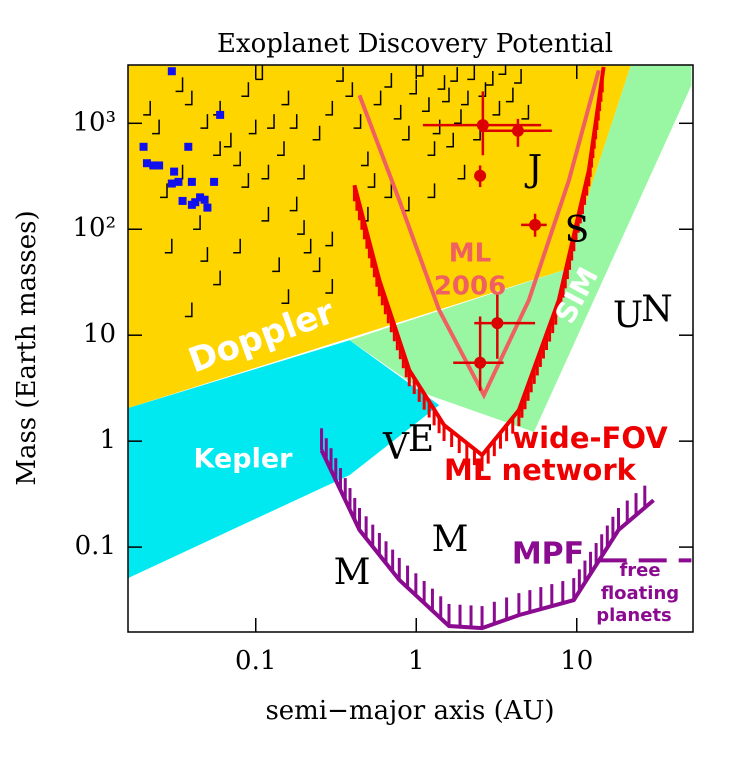 Image resolution: width=743 pixels, height=762 pixels. I want to click on y-tick-label: 0.1, so click(95, 546).